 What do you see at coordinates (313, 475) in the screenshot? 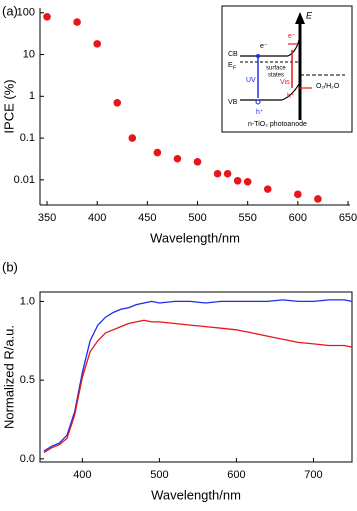
I see `x-tick-label: 700` at bounding box center [313, 475].